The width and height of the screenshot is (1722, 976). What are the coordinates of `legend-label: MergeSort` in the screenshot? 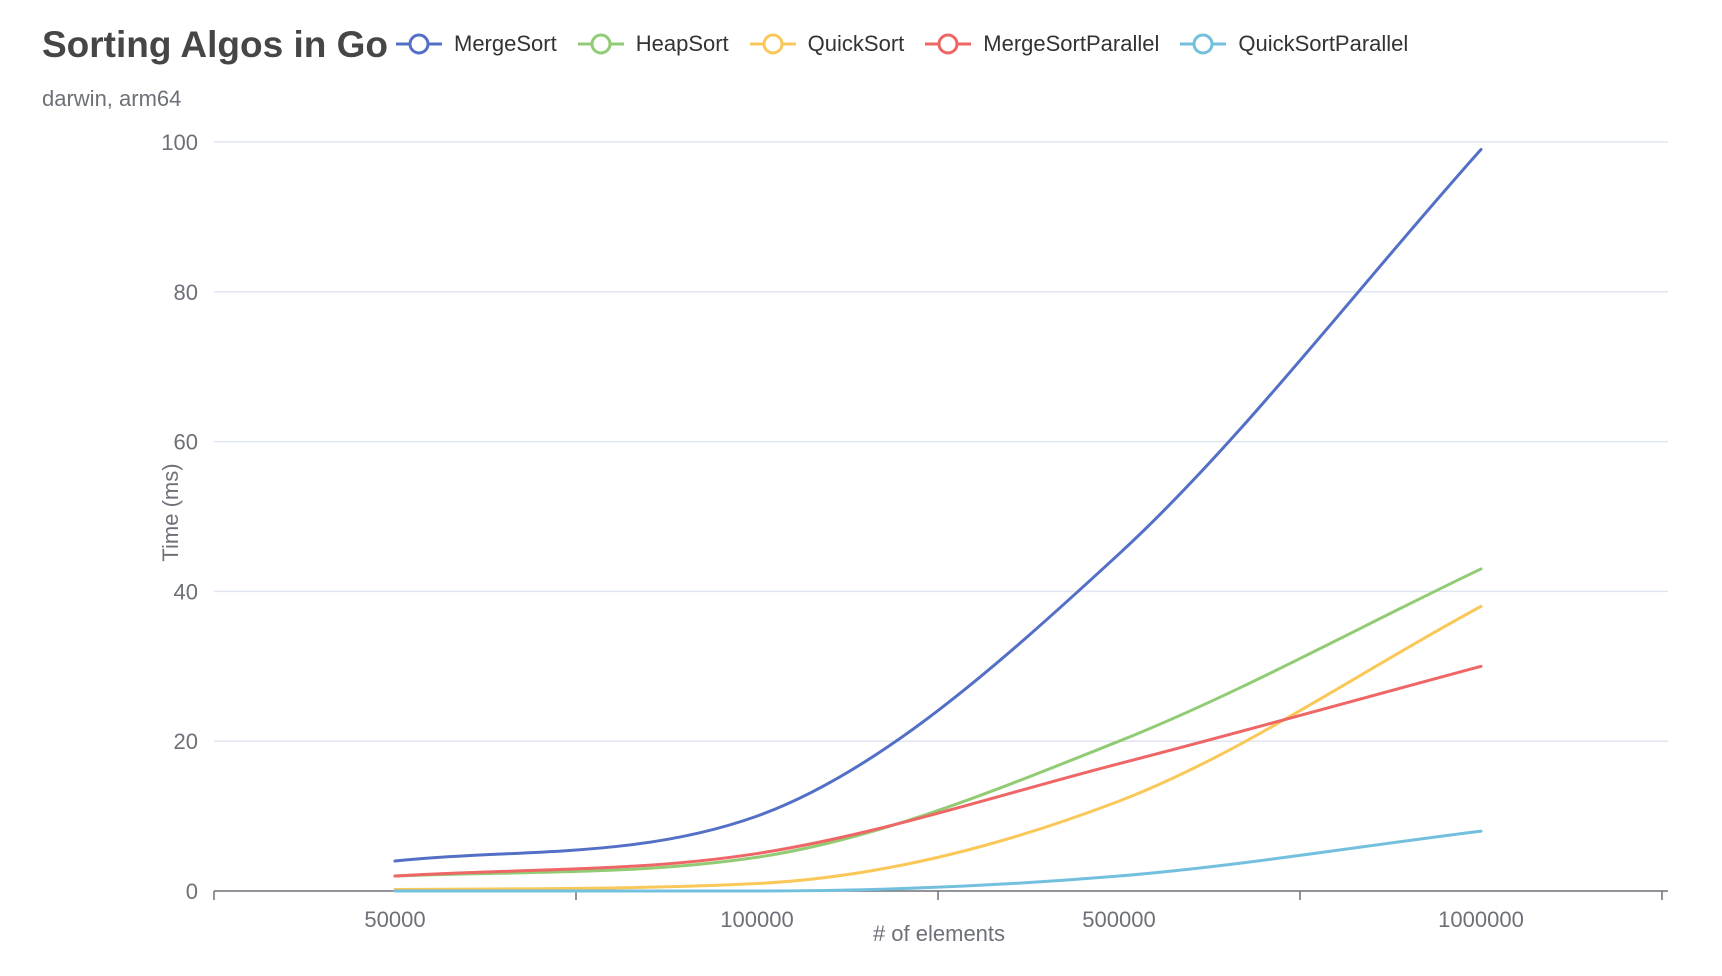 It's located at (505, 43).